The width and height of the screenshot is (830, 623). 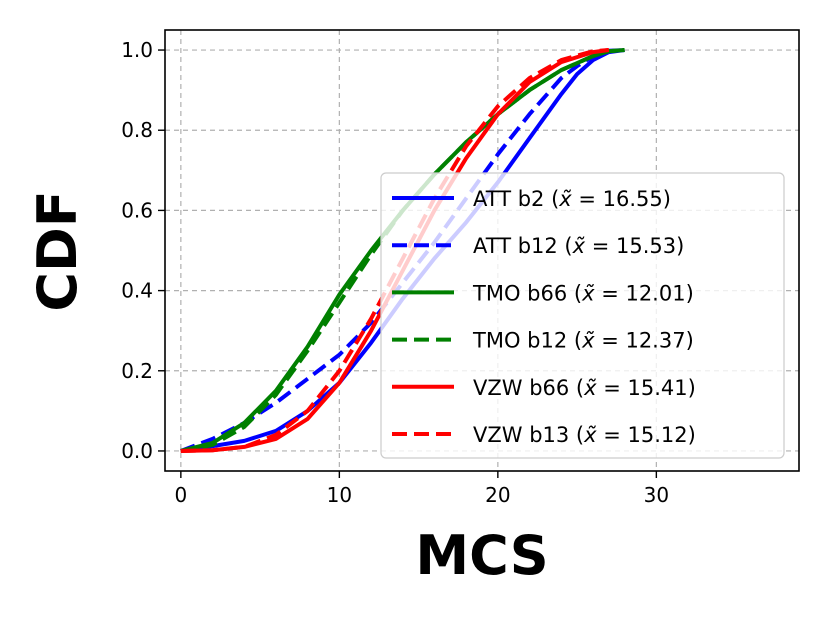 I want to click on y-tick-label: 0.4, so click(x=137, y=291).